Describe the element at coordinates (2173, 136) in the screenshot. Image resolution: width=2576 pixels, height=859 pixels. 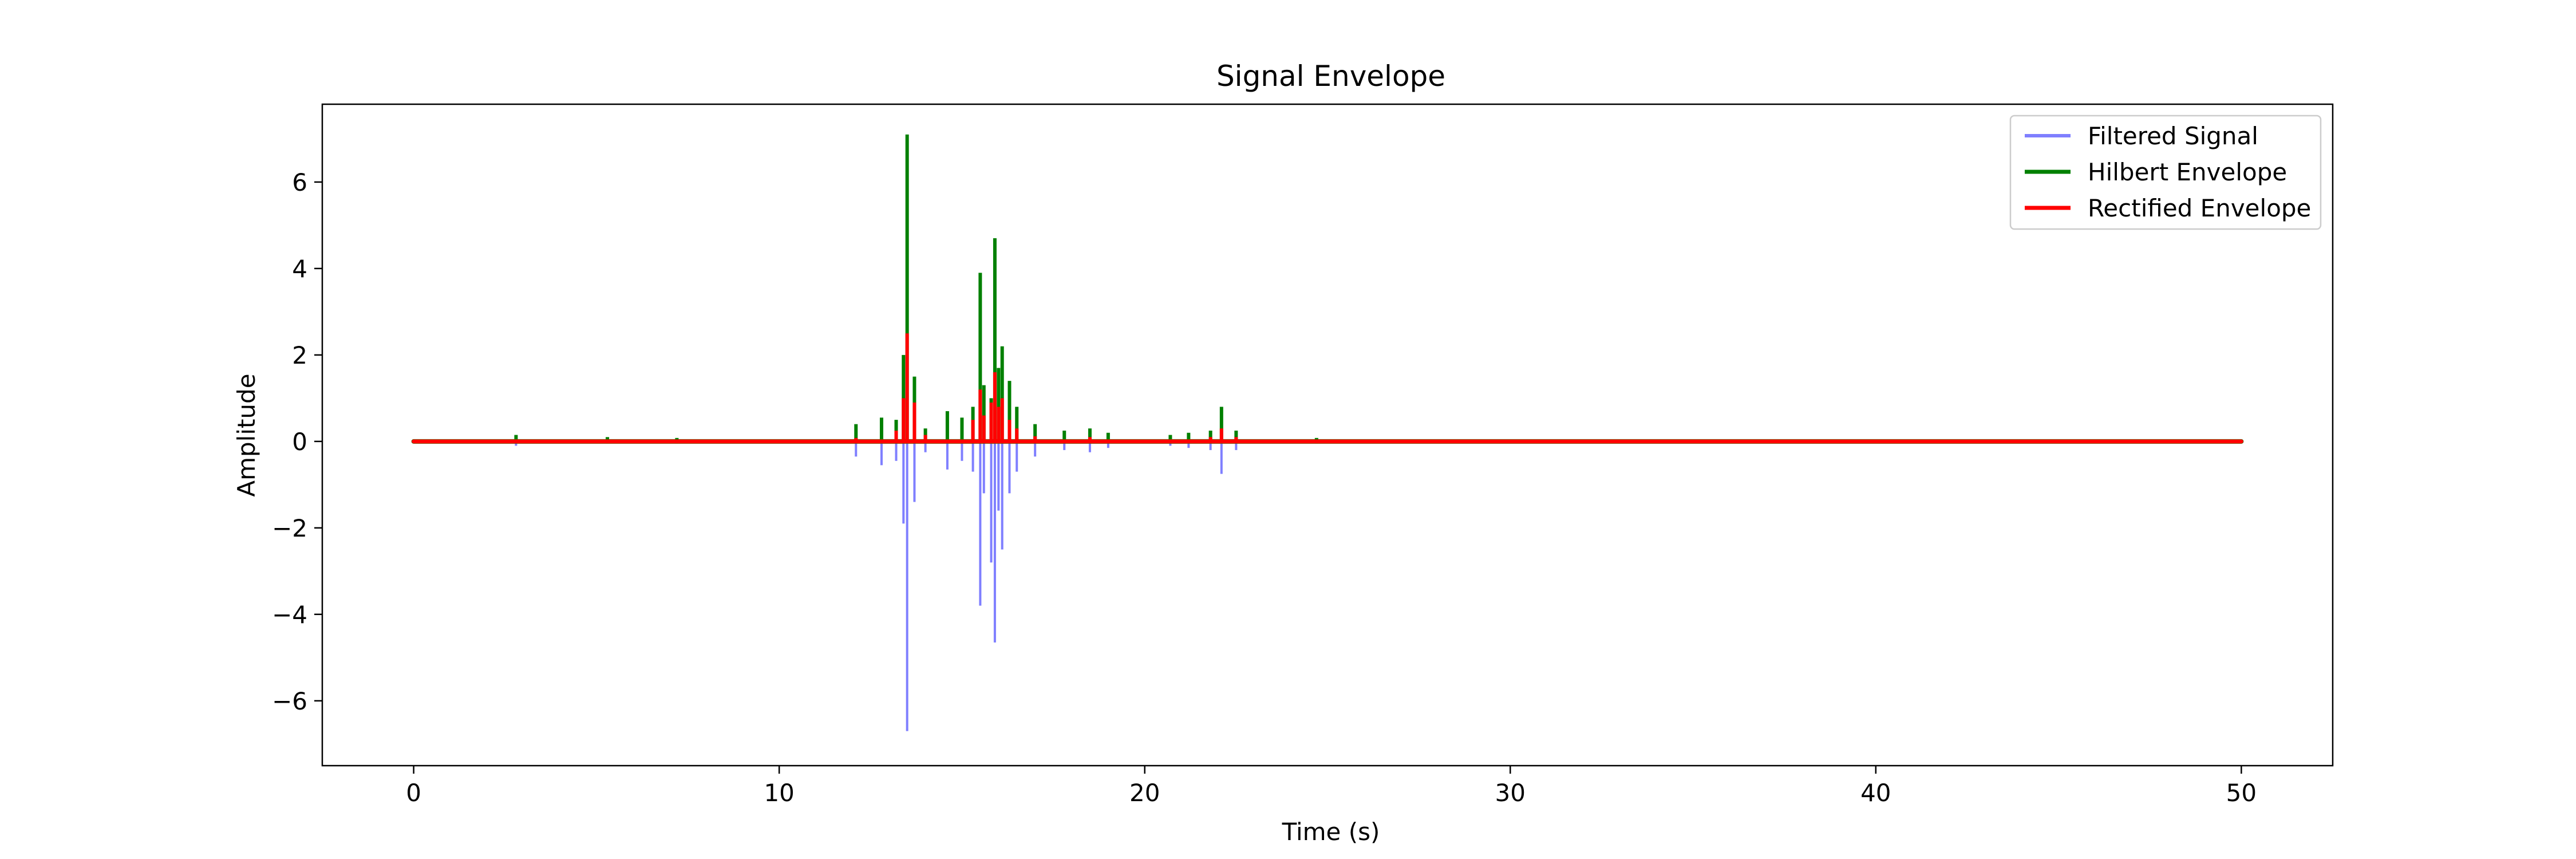
I see `legend-label-filtered-signal: Filtered Signal` at that location.